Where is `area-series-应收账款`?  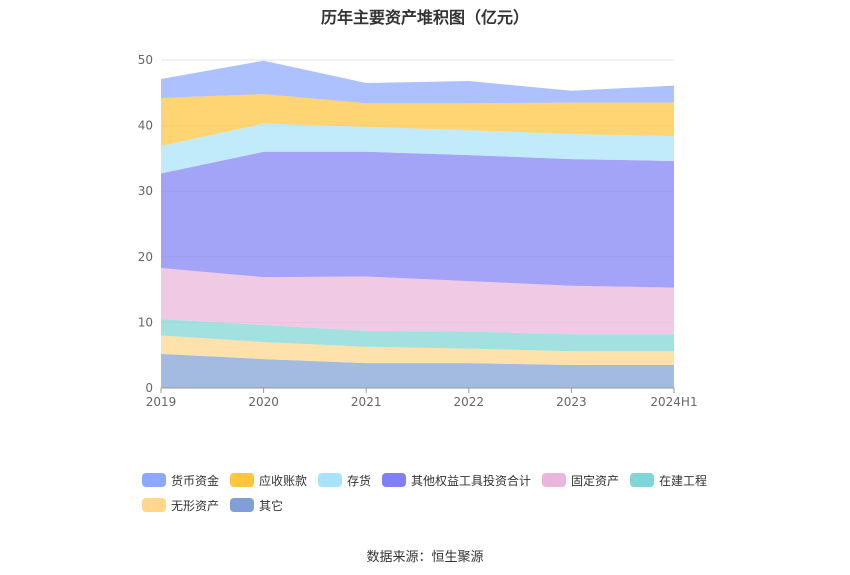 area-series-应收账款 is located at coordinates (417, 120).